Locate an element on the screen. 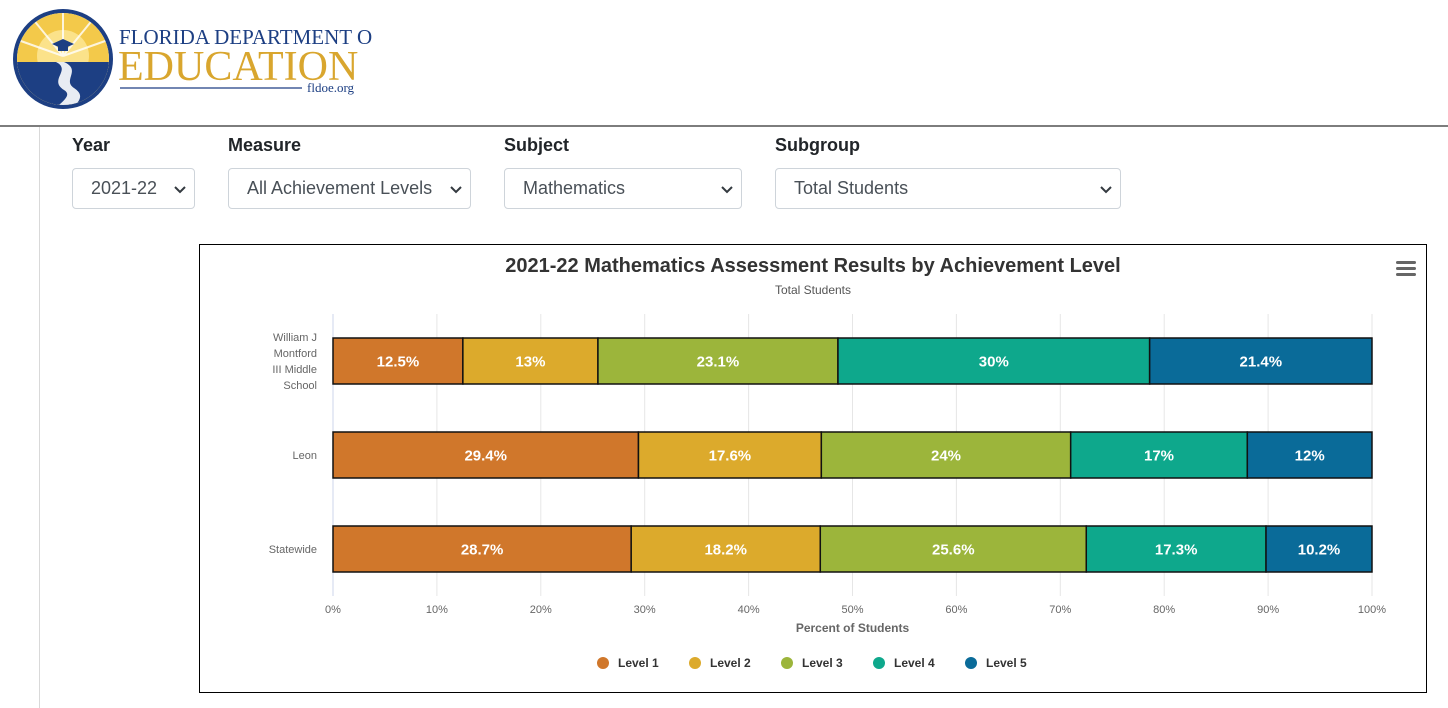 This screenshot has height=708, width=1448. year-select: 2021-22 is located at coordinates (133, 188).